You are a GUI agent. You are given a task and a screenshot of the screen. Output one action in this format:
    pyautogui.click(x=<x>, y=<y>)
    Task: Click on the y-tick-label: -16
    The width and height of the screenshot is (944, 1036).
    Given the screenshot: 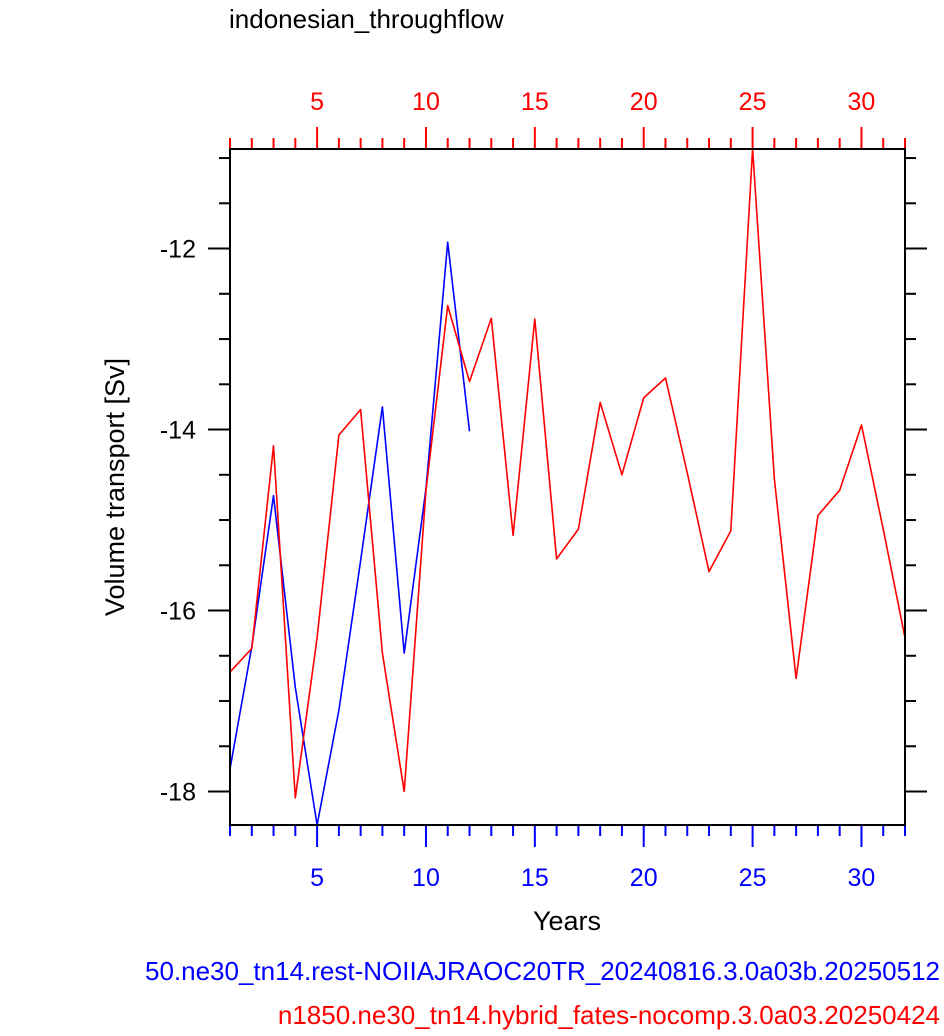 What is the action you would take?
    pyautogui.click(x=178, y=612)
    